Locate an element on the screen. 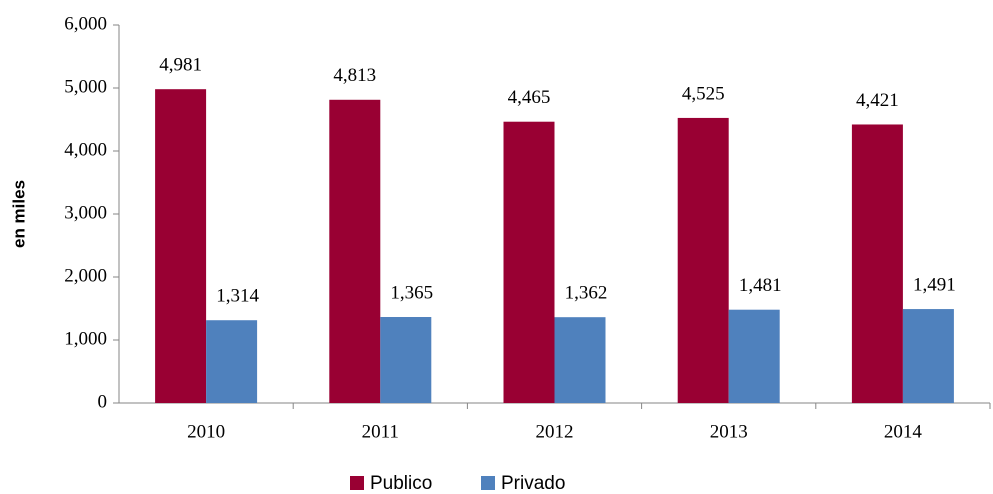 This screenshot has height=494, width=993. y-tick-label: 3,000 is located at coordinates (85, 212).